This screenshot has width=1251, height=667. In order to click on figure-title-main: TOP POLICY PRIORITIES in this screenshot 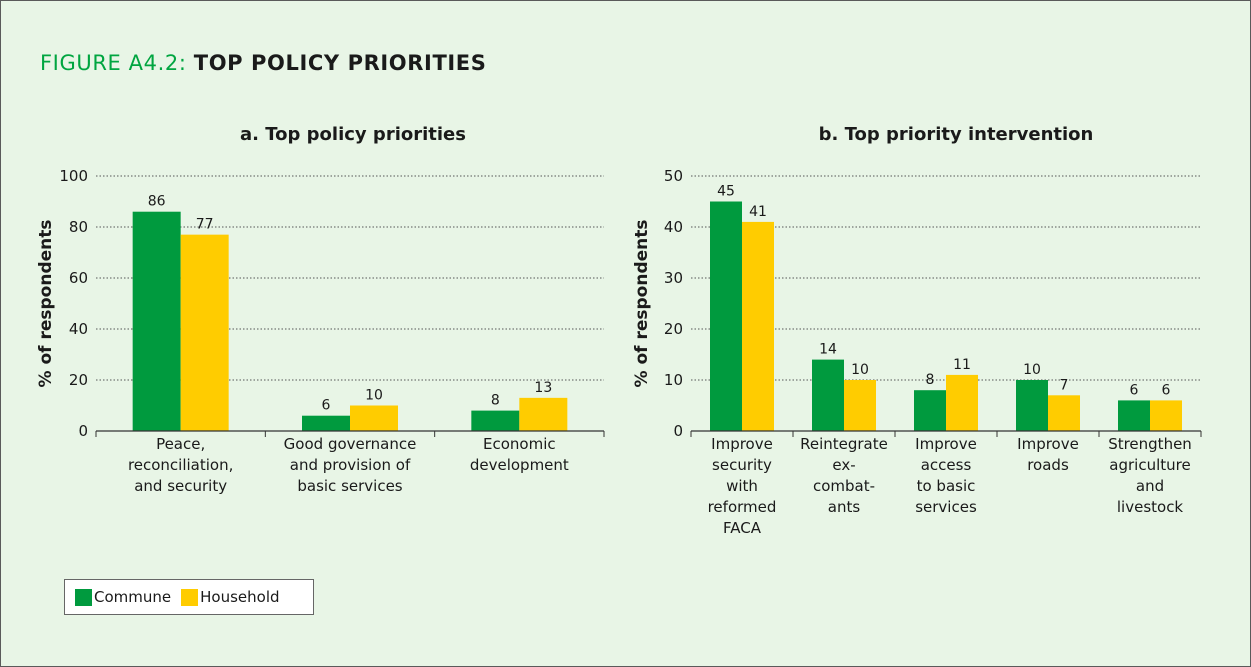, I will do `click(340, 63)`.